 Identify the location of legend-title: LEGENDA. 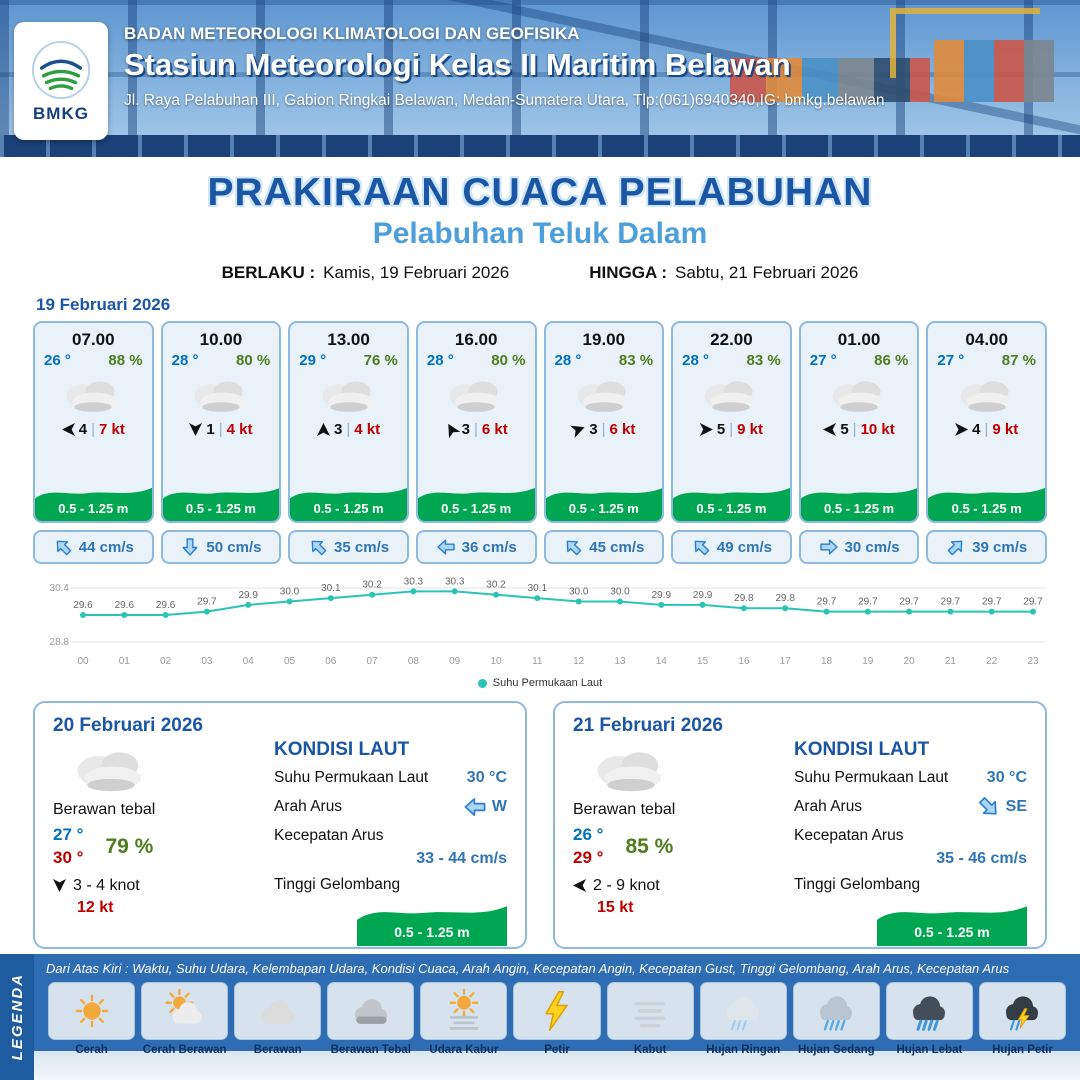
(17, 1017).